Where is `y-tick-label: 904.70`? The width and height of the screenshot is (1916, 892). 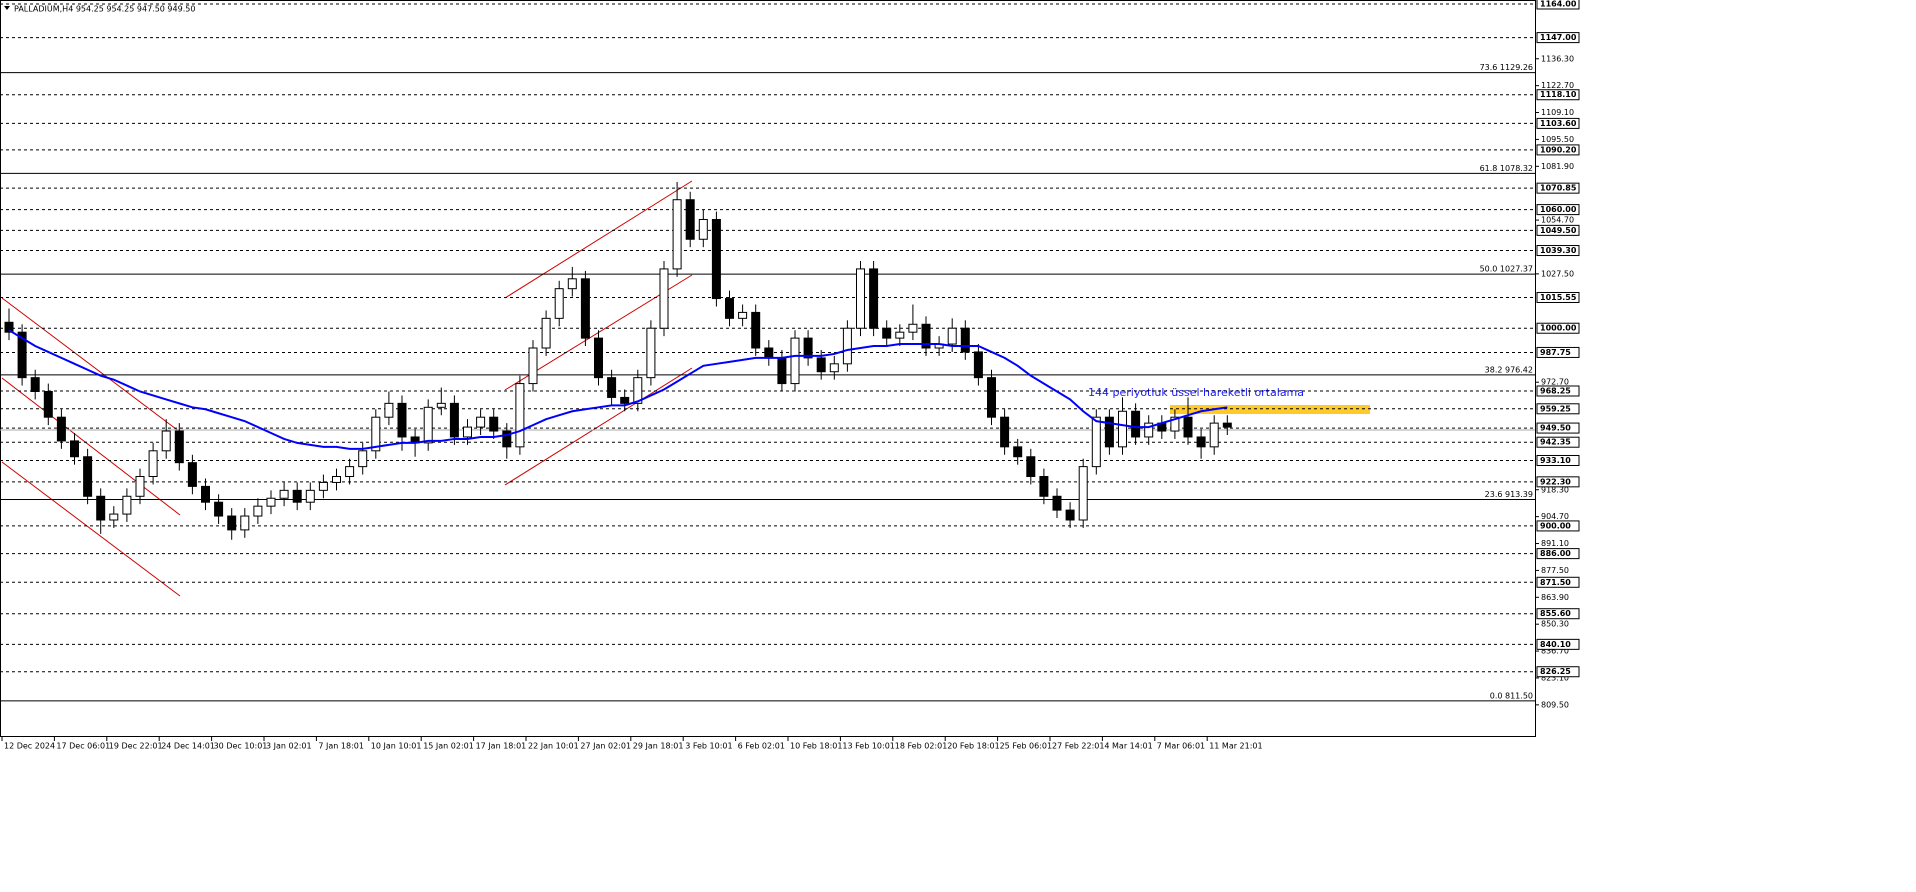
y-tick-label: 904.70 is located at coordinates (1555, 516).